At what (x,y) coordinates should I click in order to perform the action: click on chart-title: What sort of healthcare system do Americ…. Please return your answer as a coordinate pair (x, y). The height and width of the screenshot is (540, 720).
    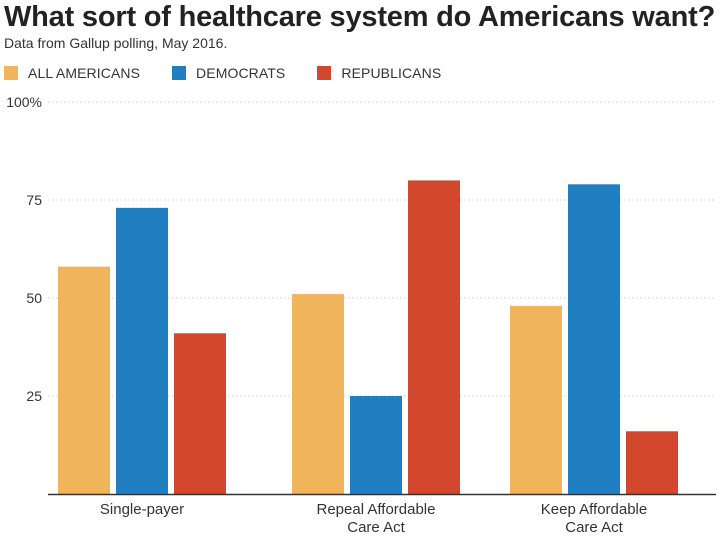
    Looking at the image, I should click on (360, 17).